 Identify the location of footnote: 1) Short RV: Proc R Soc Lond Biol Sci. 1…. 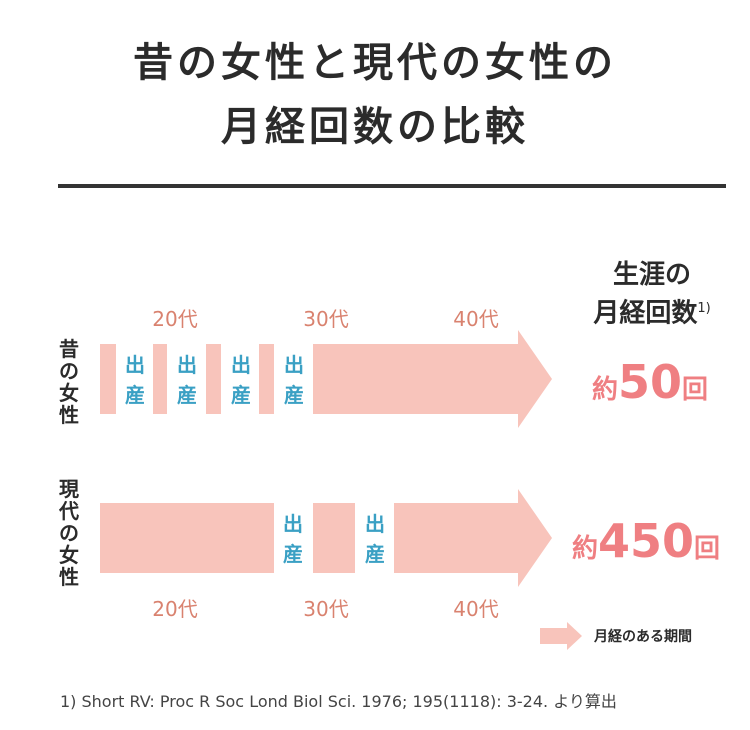
(338, 701).